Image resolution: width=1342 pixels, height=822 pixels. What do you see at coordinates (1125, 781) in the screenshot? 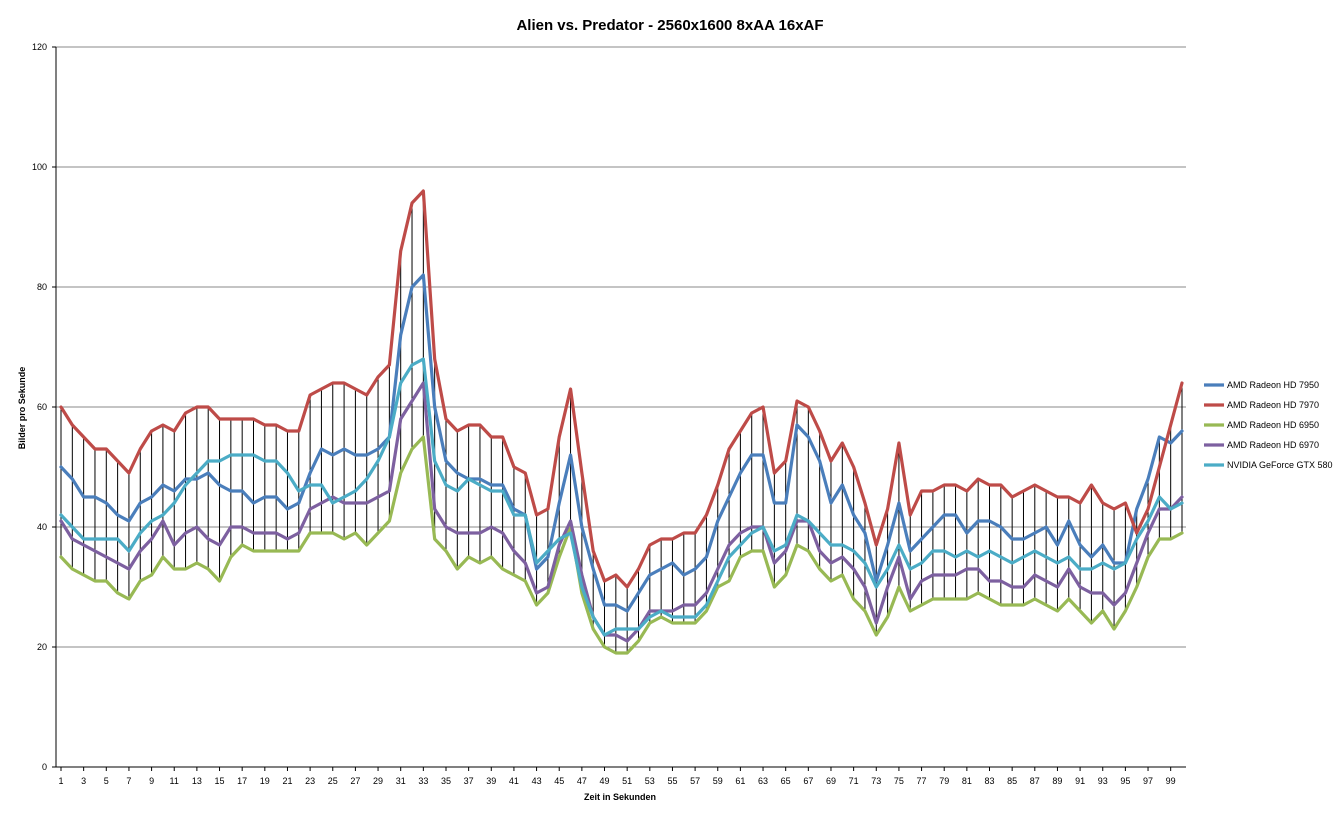
I see `x-tick-label-95: 95` at bounding box center [1125, 781].